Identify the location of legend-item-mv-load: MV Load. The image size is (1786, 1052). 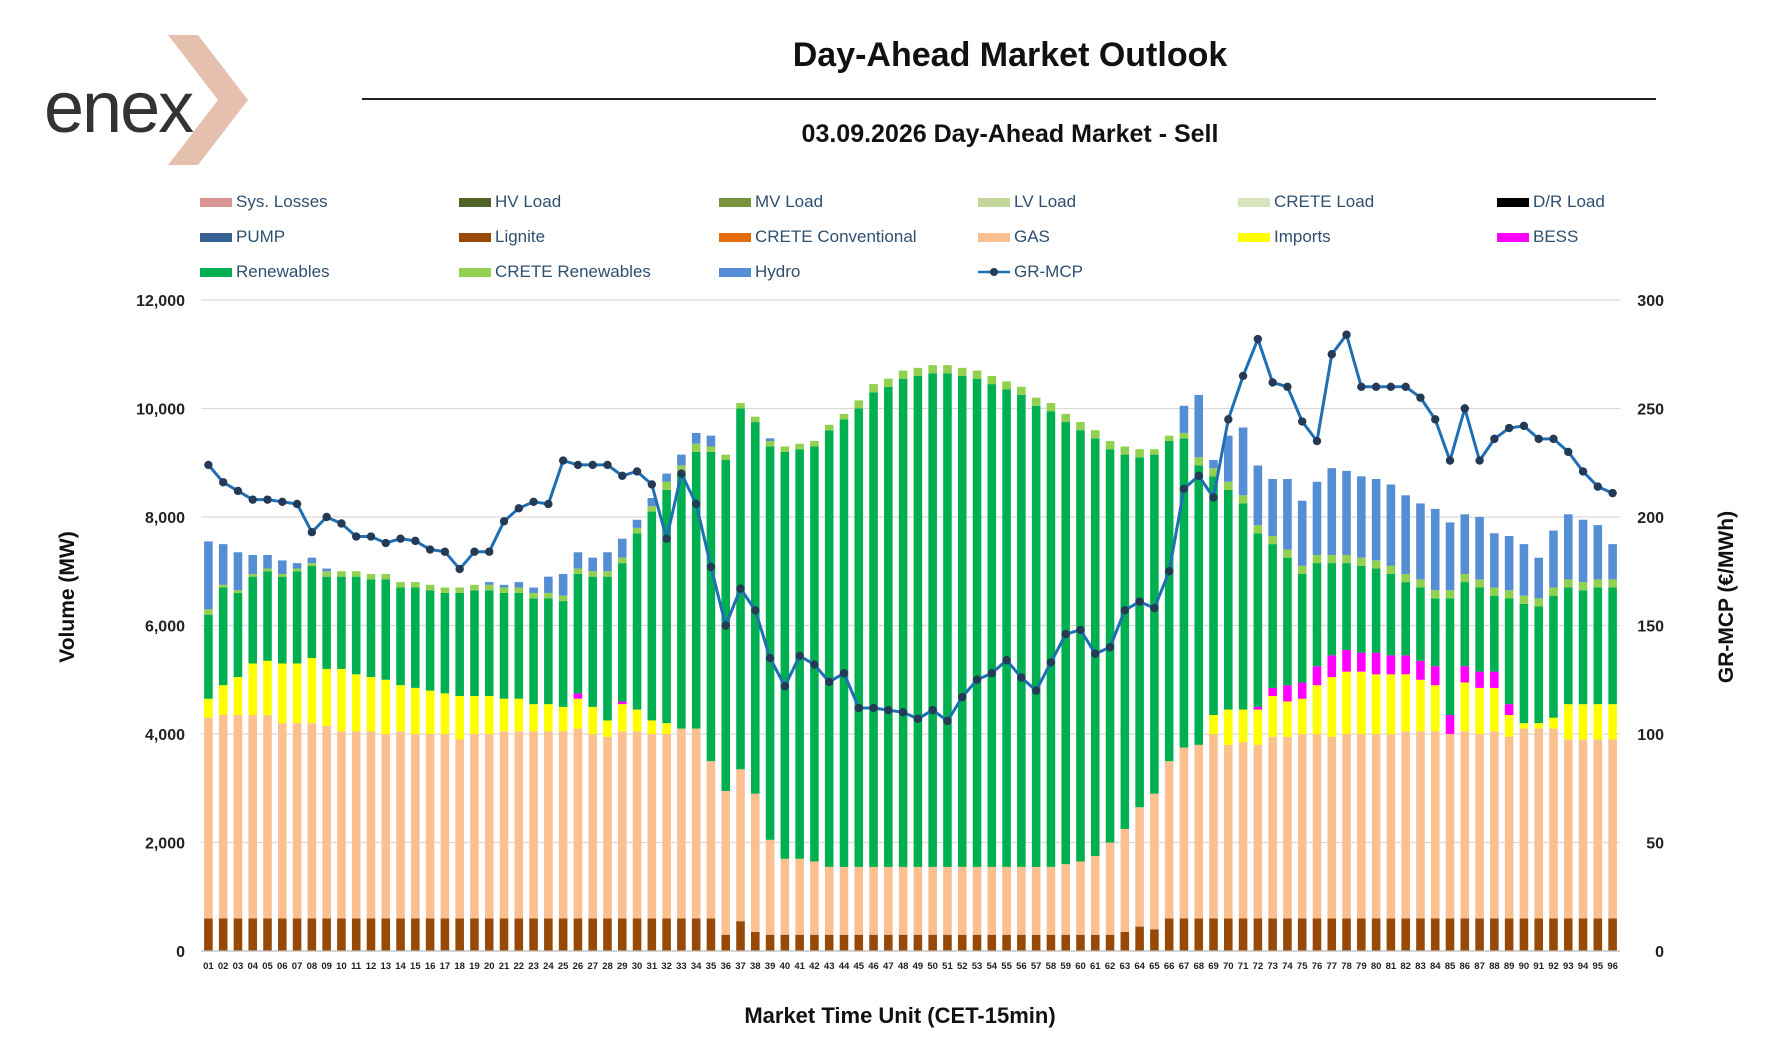
(771, 202).